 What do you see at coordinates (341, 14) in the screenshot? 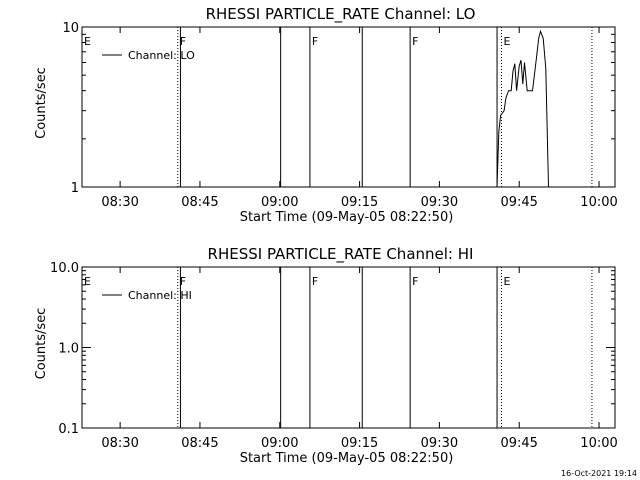
I see `chart-title: RHESSI PARTICLE_RATE Channel: LO` at bounding box center [341, 14].